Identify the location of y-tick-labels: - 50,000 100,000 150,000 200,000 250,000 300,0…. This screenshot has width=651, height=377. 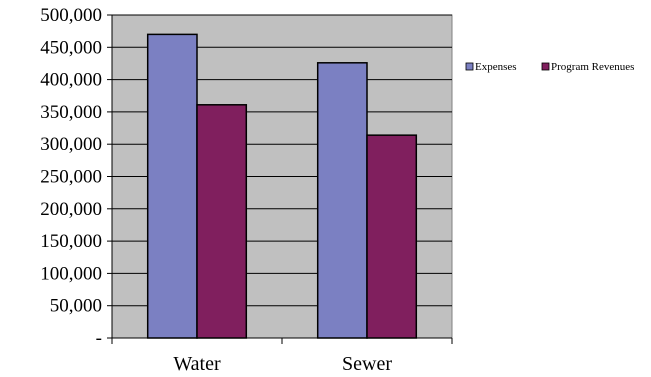
(71, 177).